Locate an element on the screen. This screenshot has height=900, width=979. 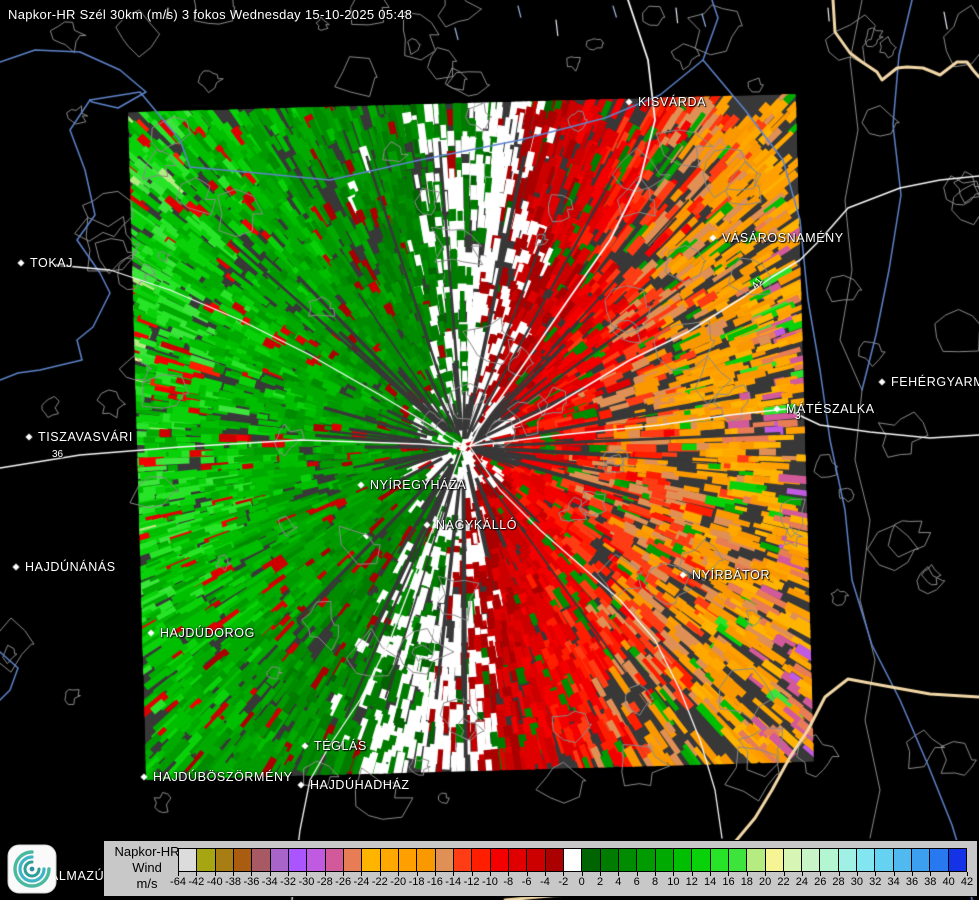
legend-units: m/s is located at coordinates (147, 883).